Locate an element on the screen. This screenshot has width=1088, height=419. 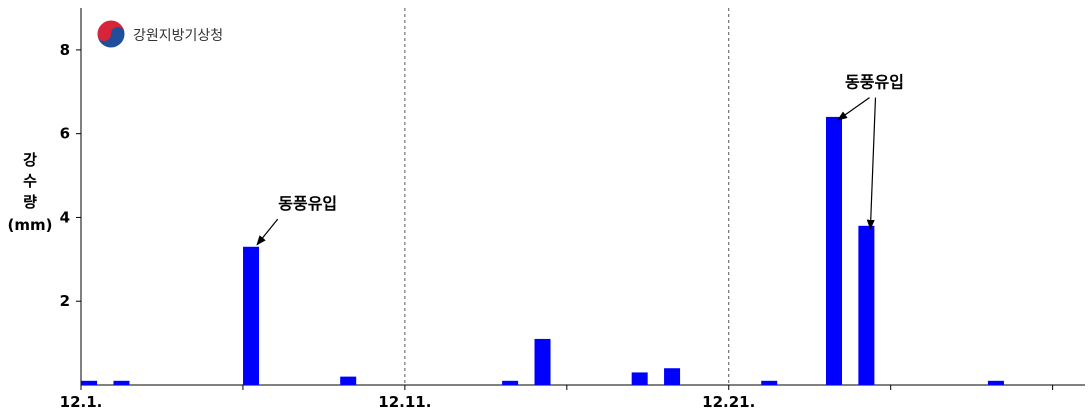
y-ticks: 2 4 6 8 is located at coordinates (70, 175).